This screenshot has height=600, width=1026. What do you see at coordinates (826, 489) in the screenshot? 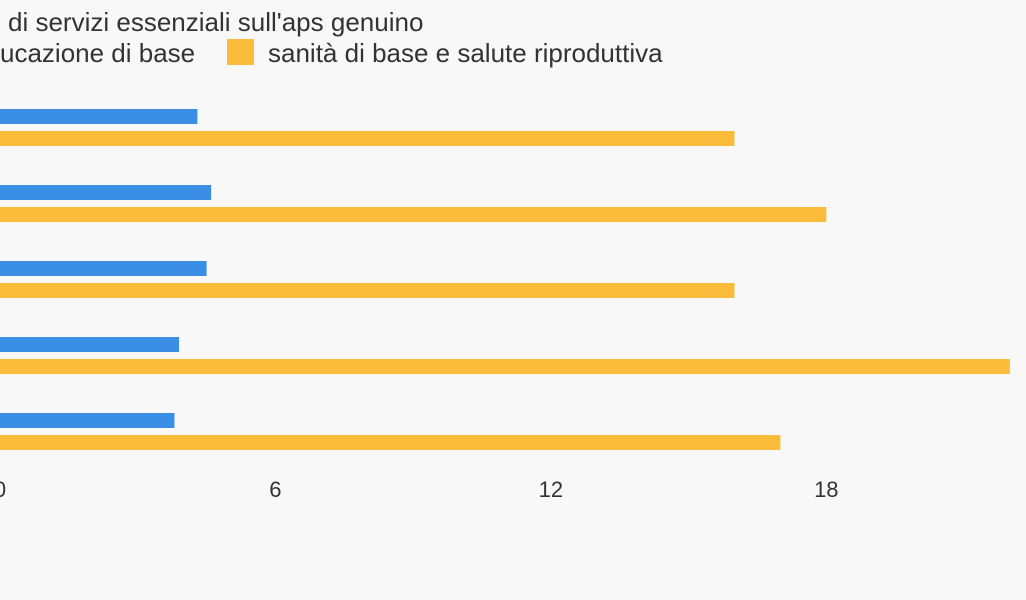
I see `x-tick-label: 18` at bounding box center [826, 489].